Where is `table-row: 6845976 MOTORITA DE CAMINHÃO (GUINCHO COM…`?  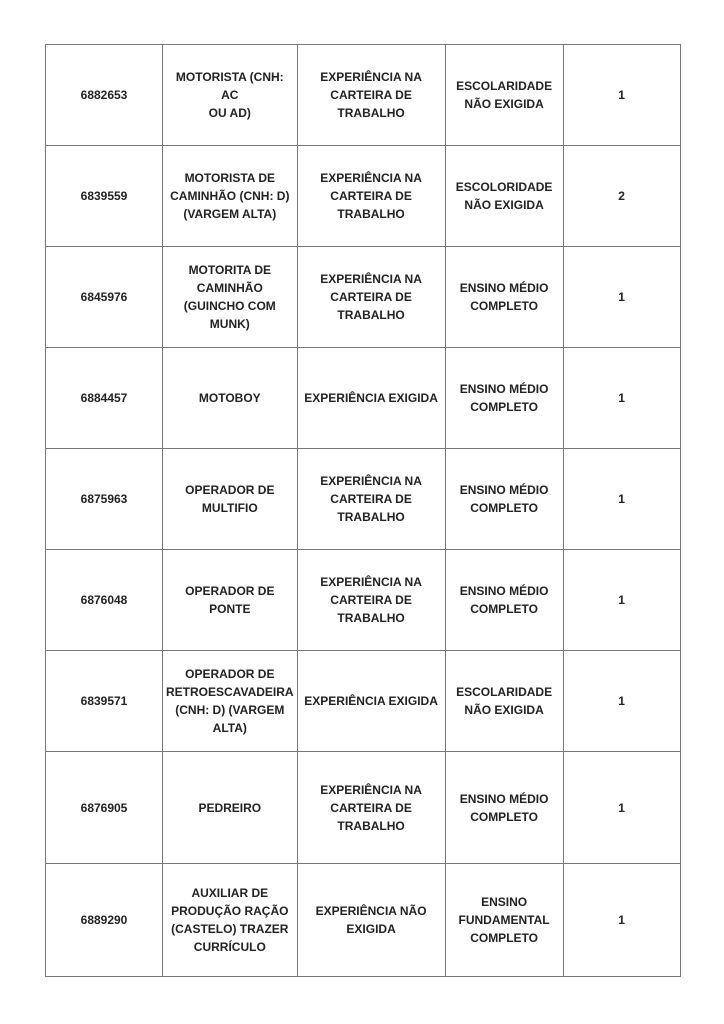
table-row: 6845976 MOTORITA DE CAMINHÃO (GUINCHO COM… is located at coordinates (363, 297).